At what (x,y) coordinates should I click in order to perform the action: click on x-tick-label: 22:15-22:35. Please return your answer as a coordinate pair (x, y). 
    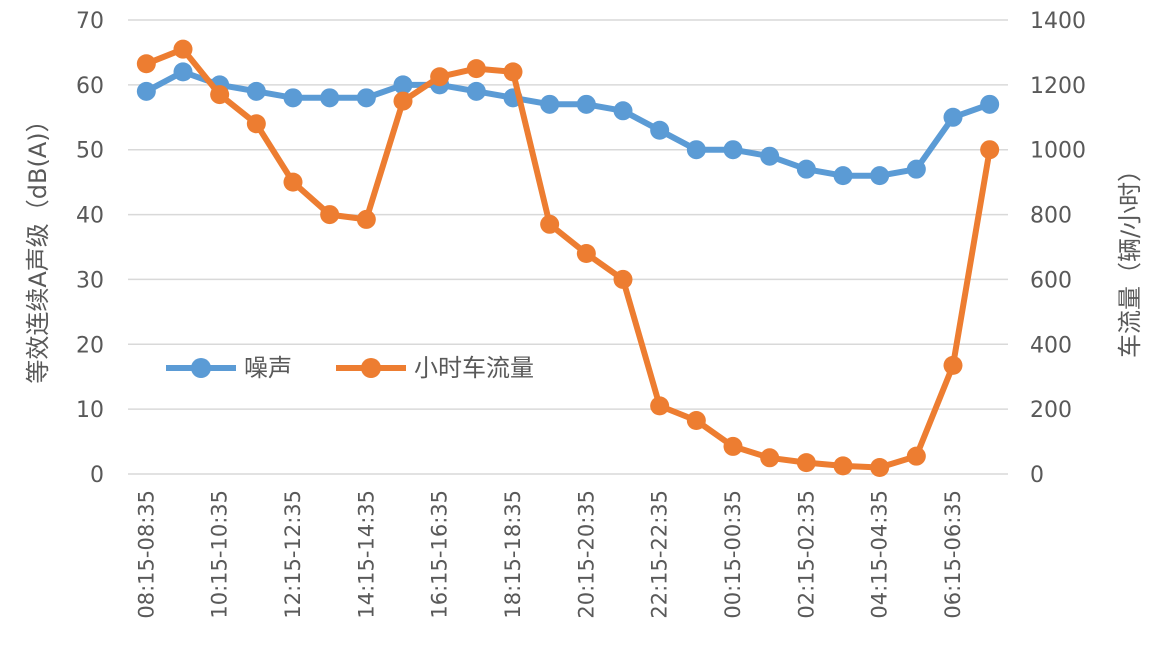
    Looking at the image, I should click on (660, 554).